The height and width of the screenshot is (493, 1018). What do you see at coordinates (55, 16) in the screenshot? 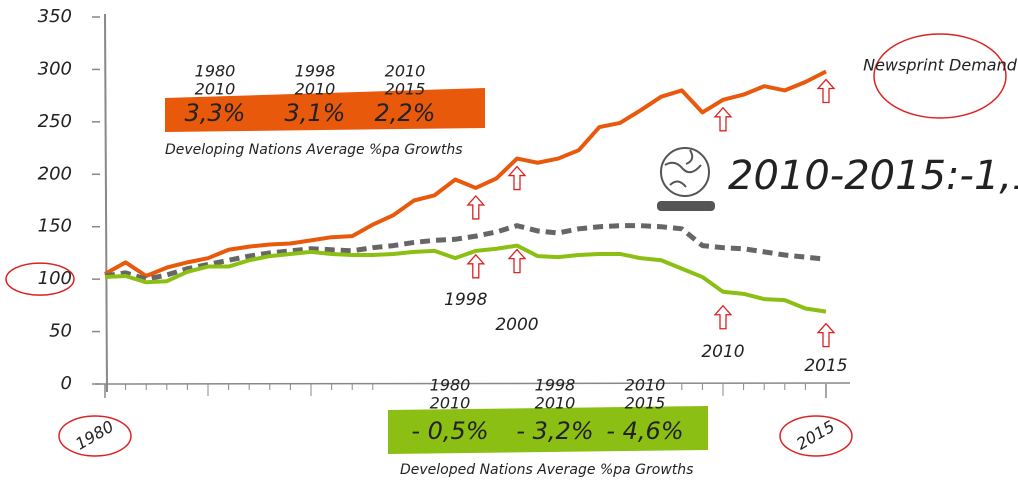
I see `y-tick-label: 350` at bounding box center [55, 16].